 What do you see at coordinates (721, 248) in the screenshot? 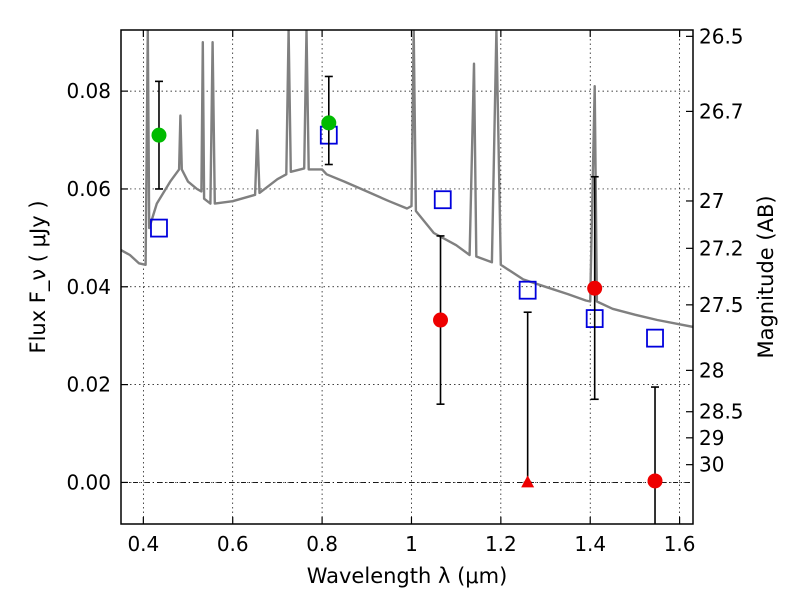
I see `y2-tick-label: 27.2` at bounding box center [721, 248].